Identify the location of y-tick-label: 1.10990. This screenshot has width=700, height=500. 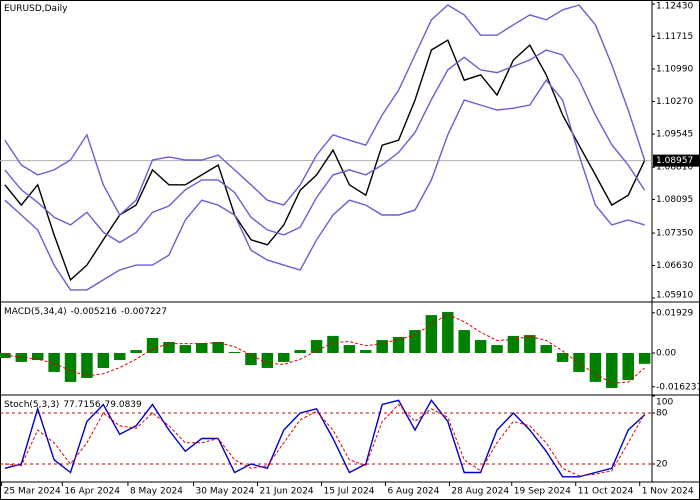
(674, 69).